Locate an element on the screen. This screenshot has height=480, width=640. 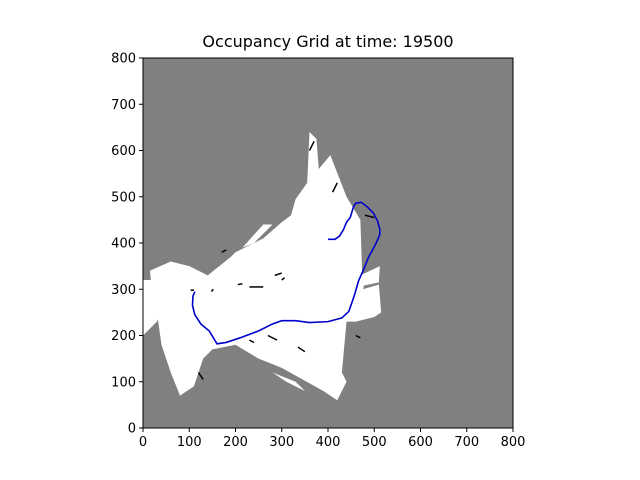
x-tick-label: 100 is located at coordinates (189, 442).